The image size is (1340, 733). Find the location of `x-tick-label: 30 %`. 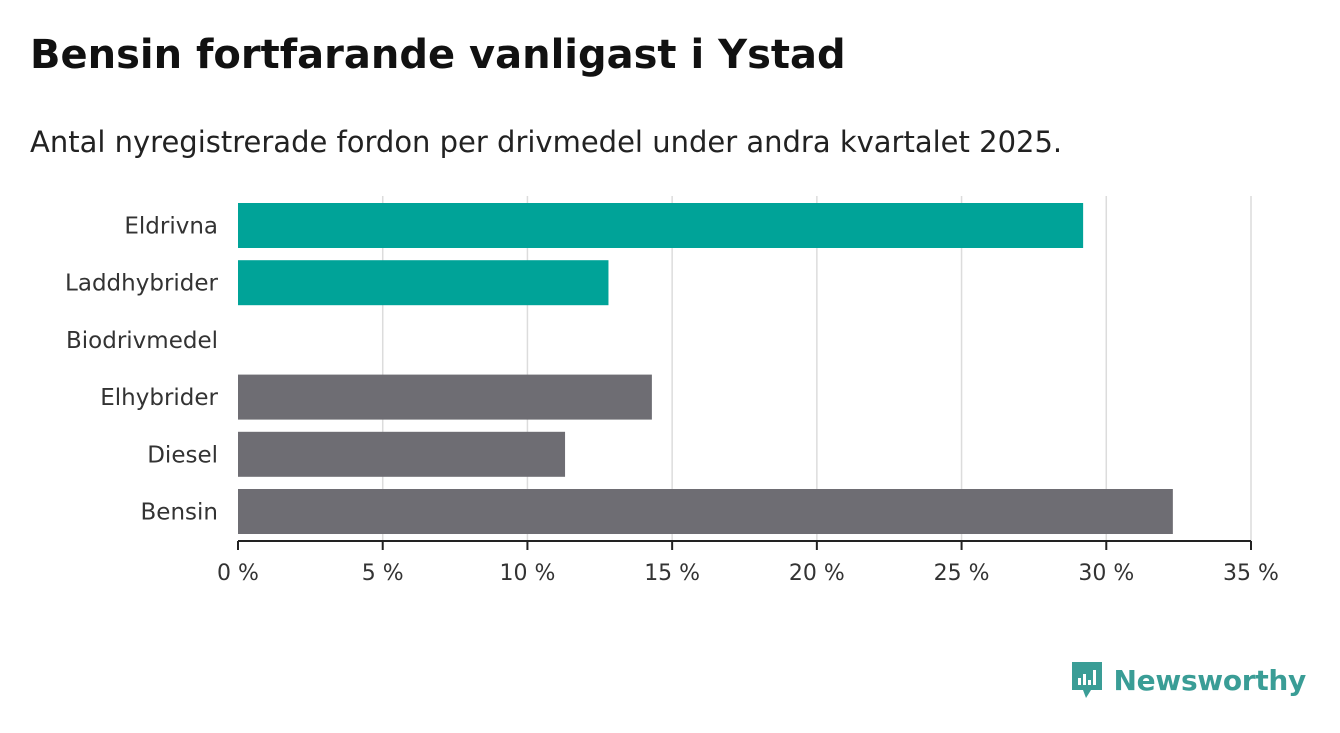

x-tick-label: 30 % is located at coordinates (1106, 573).